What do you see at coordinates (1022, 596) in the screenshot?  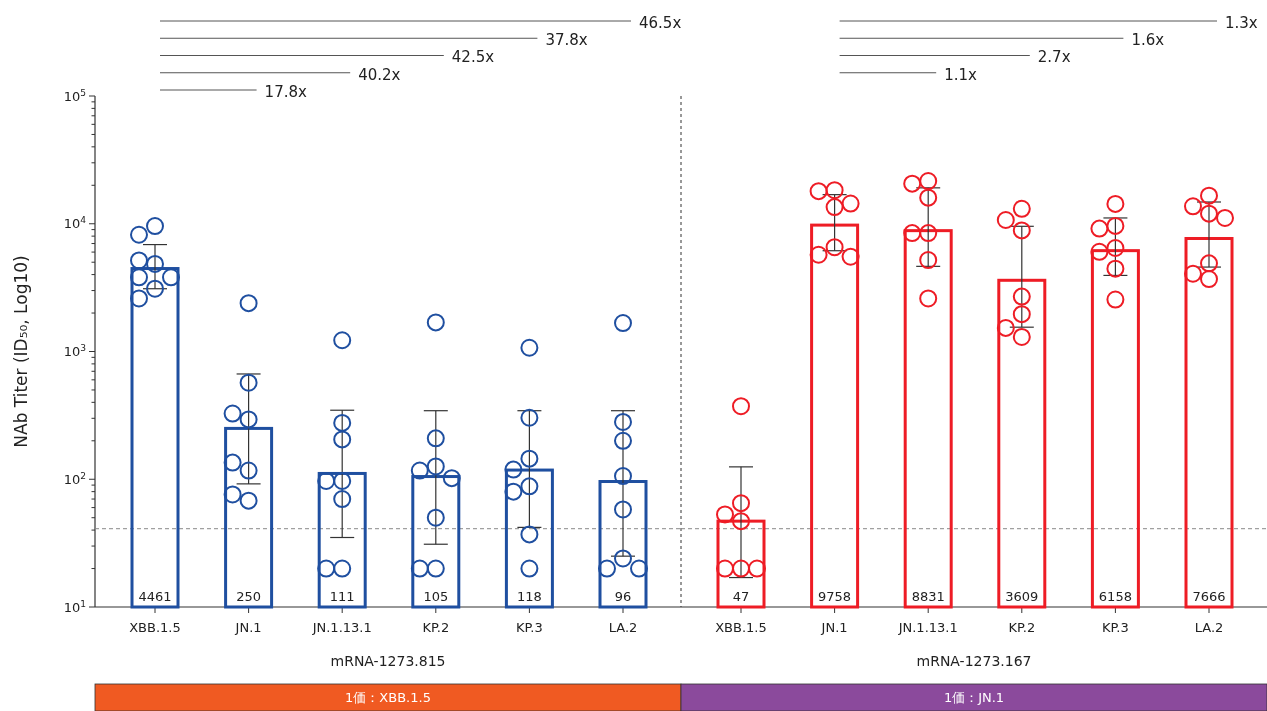 I see `data-label: 3609` at bounding box center [1022, 596].